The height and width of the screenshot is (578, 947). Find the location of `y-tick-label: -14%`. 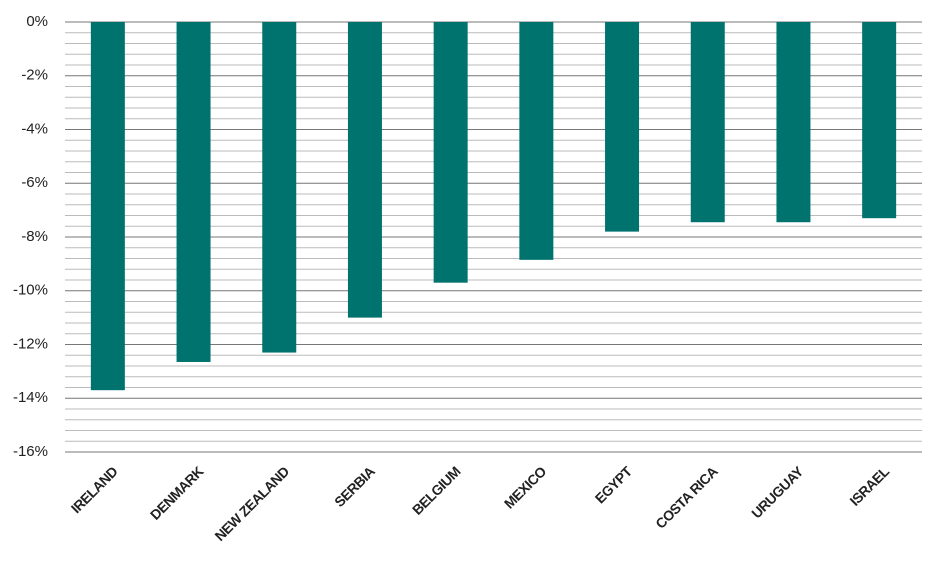

y-tick-label: -14% is located at coordinates (30, 397).